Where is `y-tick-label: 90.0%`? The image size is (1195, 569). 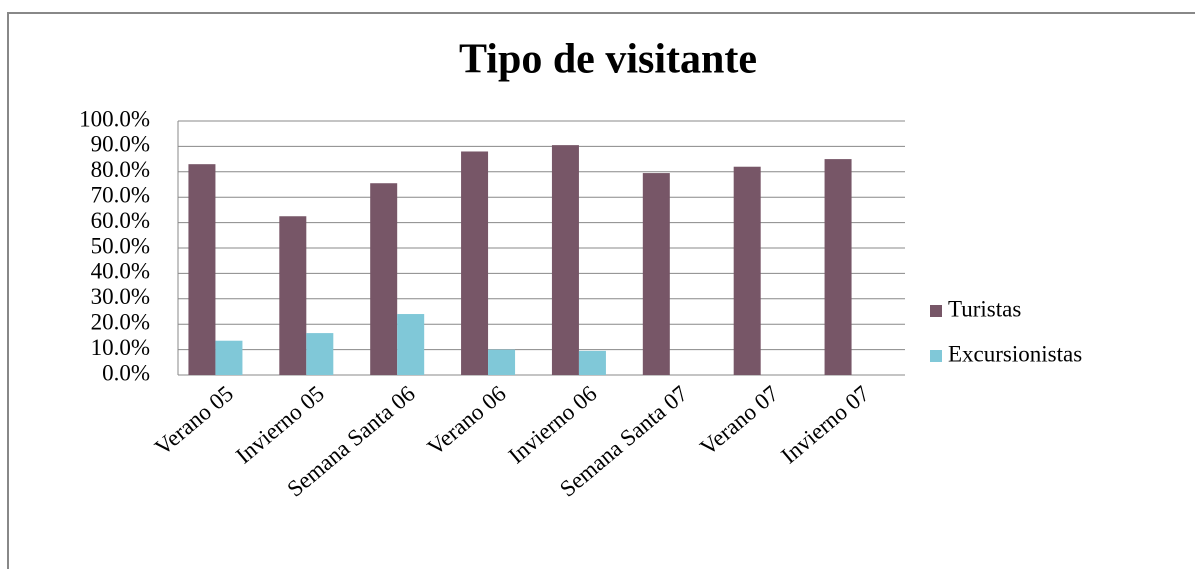 y-tick-label: 90.0% is located at coordinates (120, 144).